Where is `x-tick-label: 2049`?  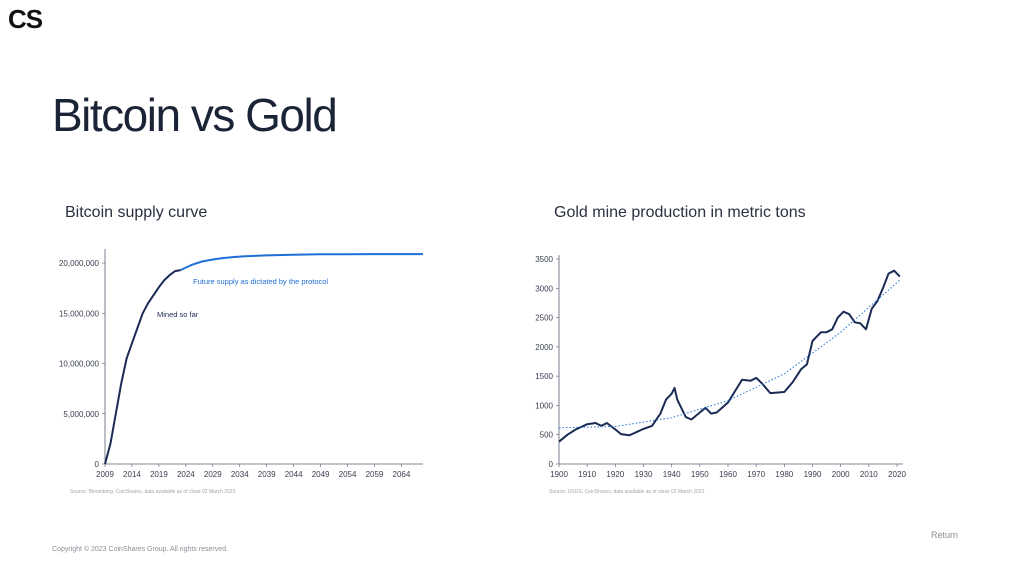
x-tick-label: 2049 is located at coordinates (321, 474).